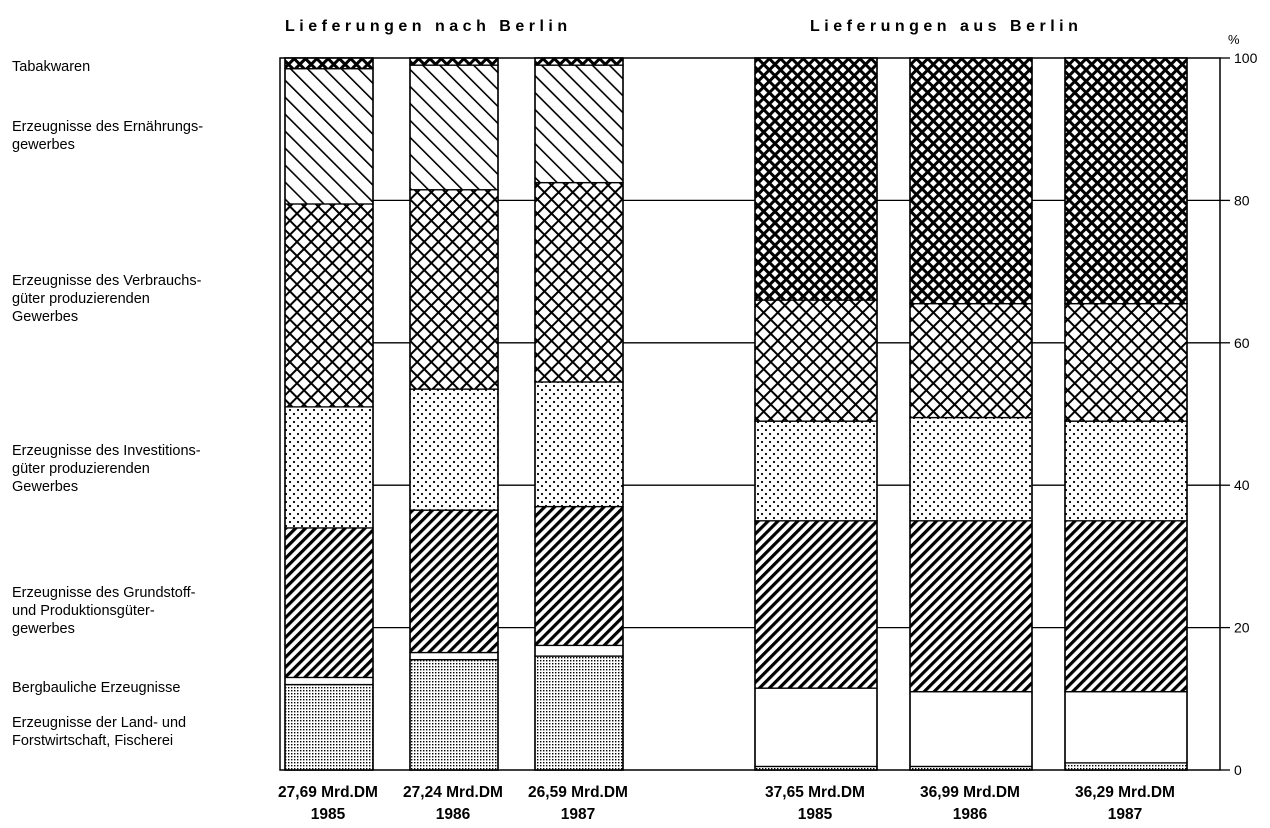 This screenshot has width=1270, height=828. Describe the element at coordinates (1125, 792) in the screenshot. I see `bar-total-aus-1987: 36,29 Mrd.DM` at that location.